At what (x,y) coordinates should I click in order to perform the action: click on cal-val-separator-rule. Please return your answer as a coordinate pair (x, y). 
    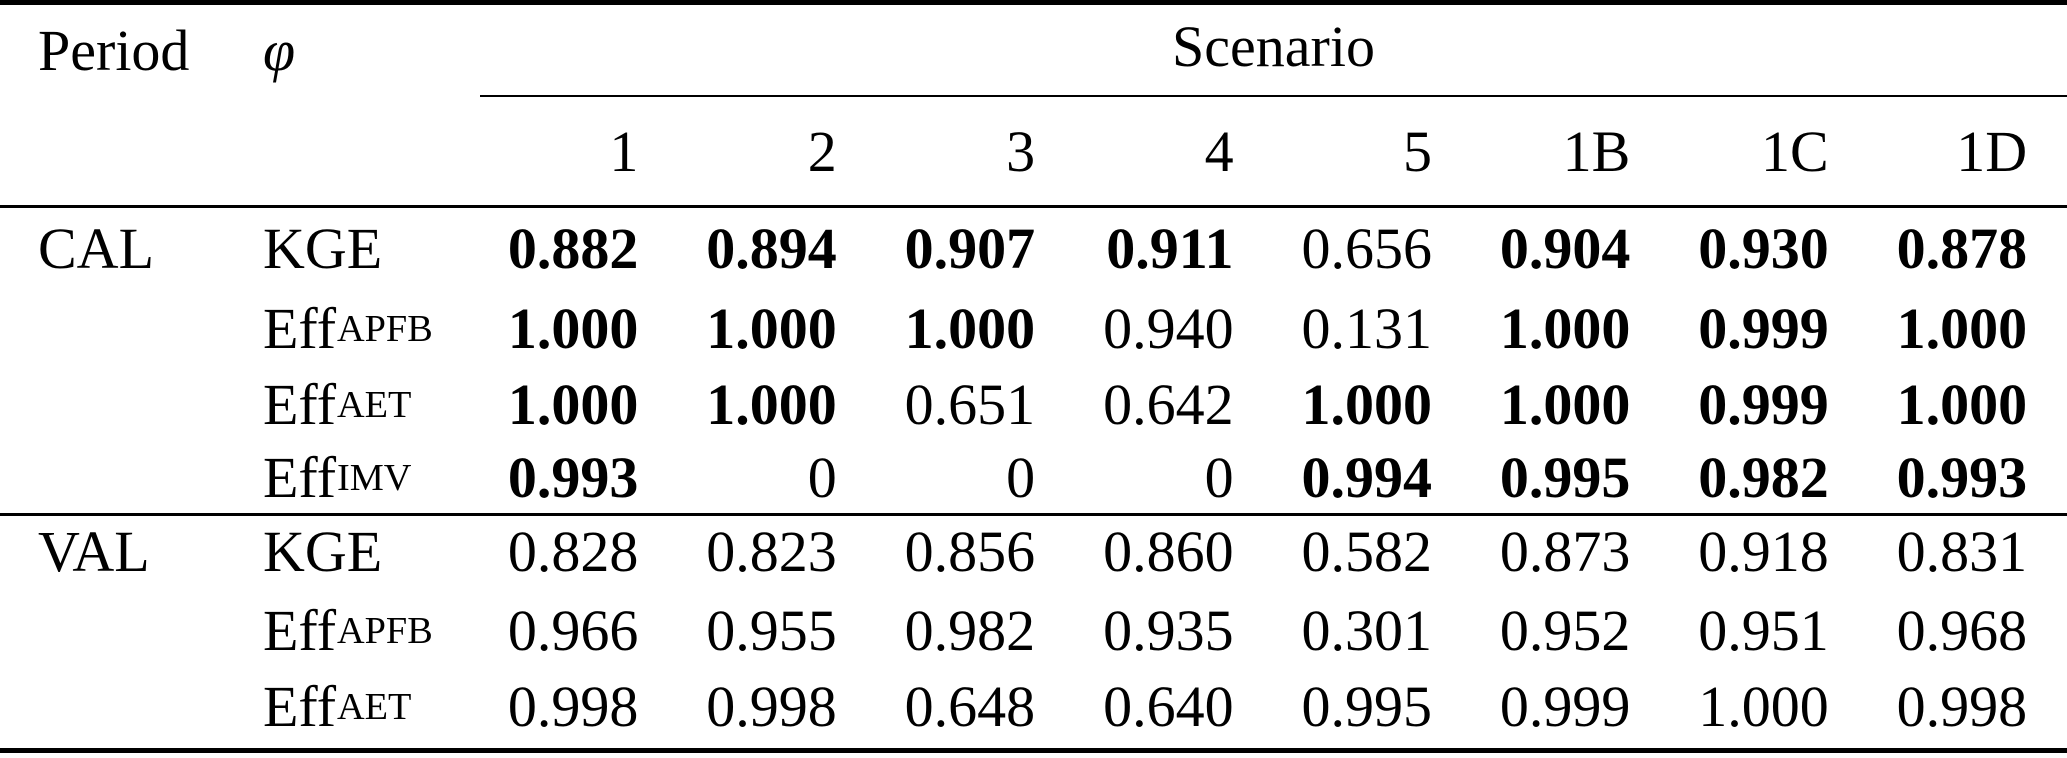
    Looking at the image, I should click on (1033, 514).